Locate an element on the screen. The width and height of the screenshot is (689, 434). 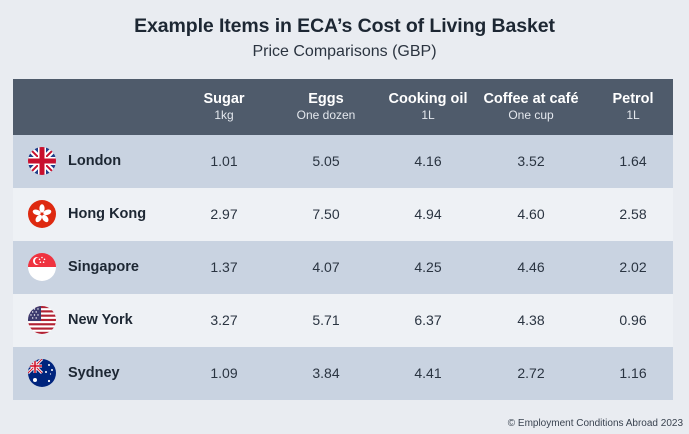
price-cell: 1.16 is located at coordinates (633, 373).